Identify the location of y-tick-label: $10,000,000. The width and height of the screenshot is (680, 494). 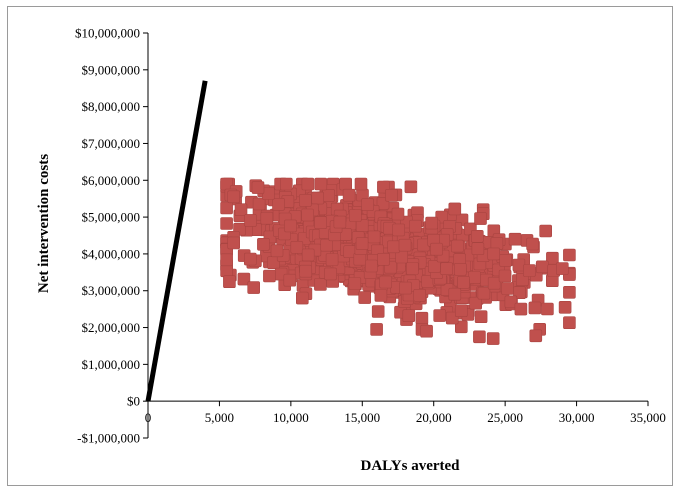
(107, 33).